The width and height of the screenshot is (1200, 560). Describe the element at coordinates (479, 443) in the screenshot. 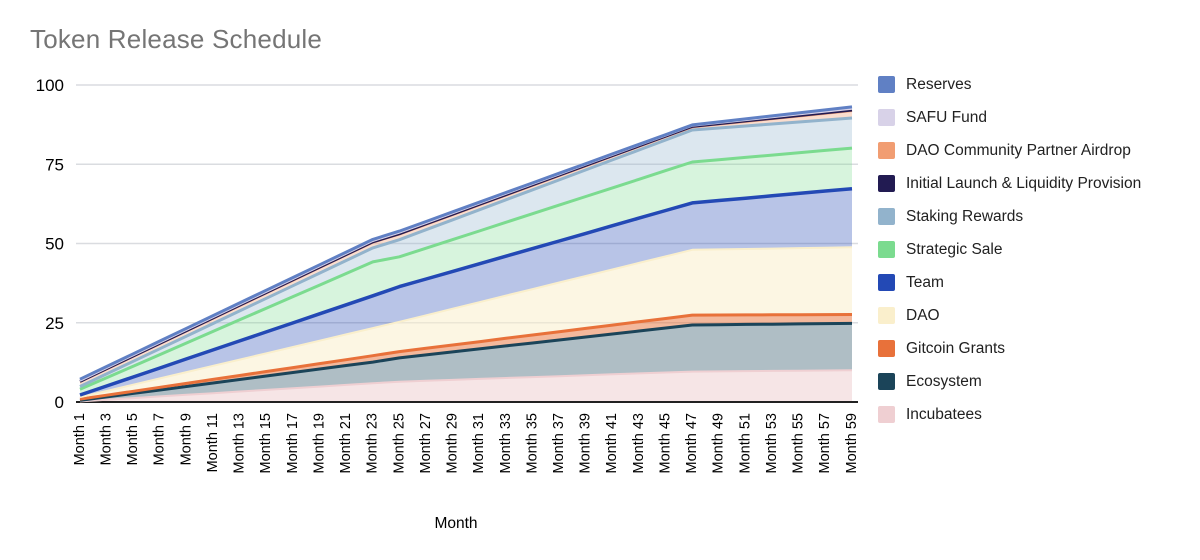

I see `x-tick-label: Month 31` at that location.